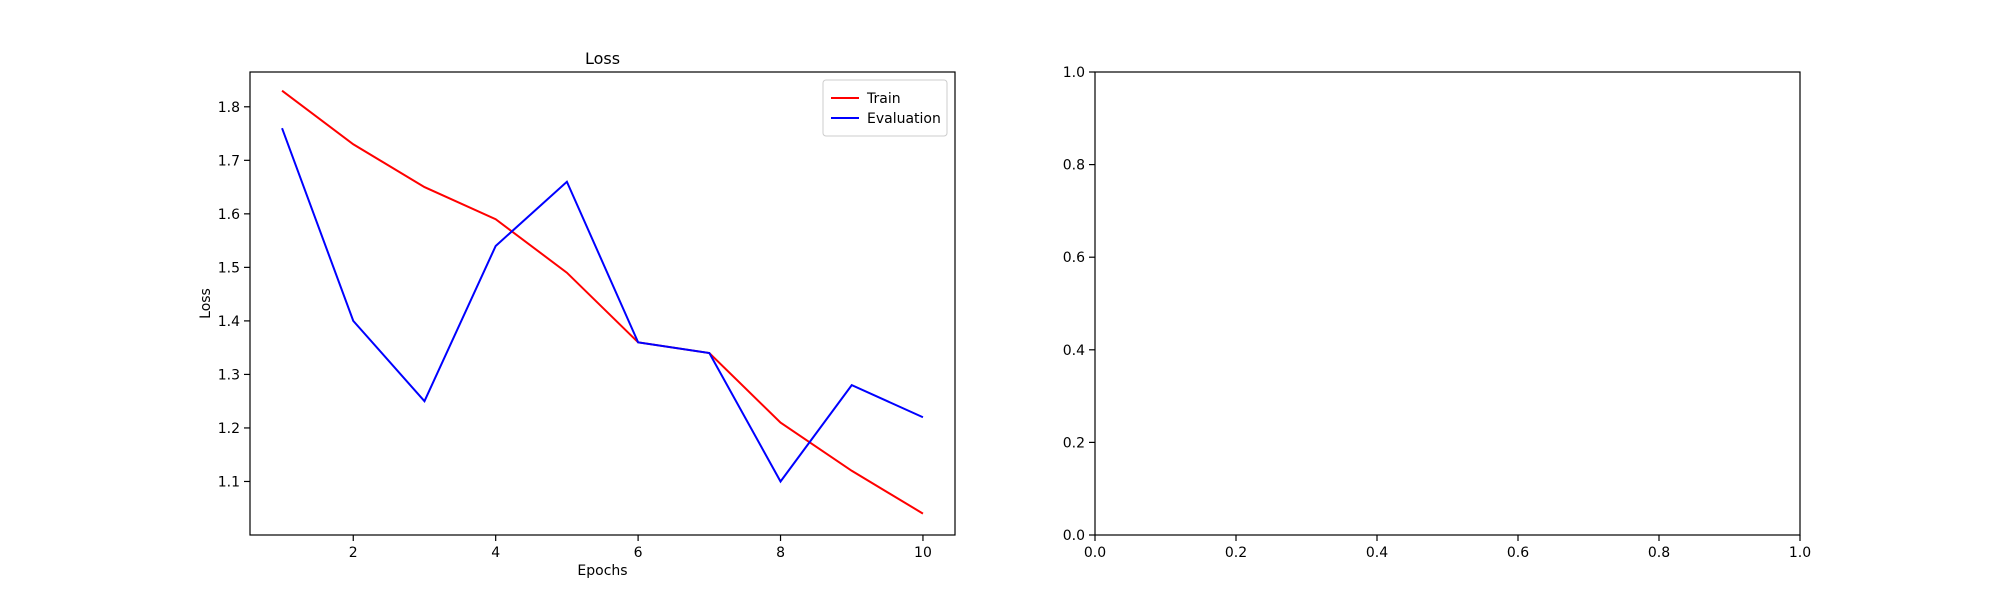 This screenshot has height=600, width=2000. What do you see at coordinates (1074, 351) in the screenshot?
I see `y-tick-label: 0.4` at bounding box center [1074, 351].